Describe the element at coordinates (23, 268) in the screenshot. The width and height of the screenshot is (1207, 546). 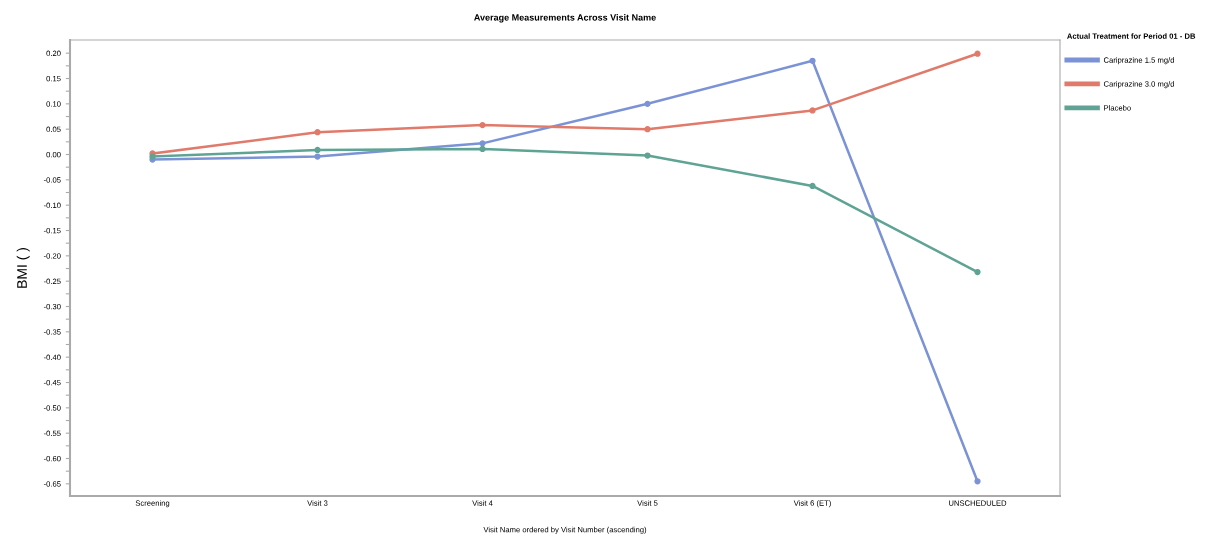
I see `y-axis-title: BMI ( )` at that location.